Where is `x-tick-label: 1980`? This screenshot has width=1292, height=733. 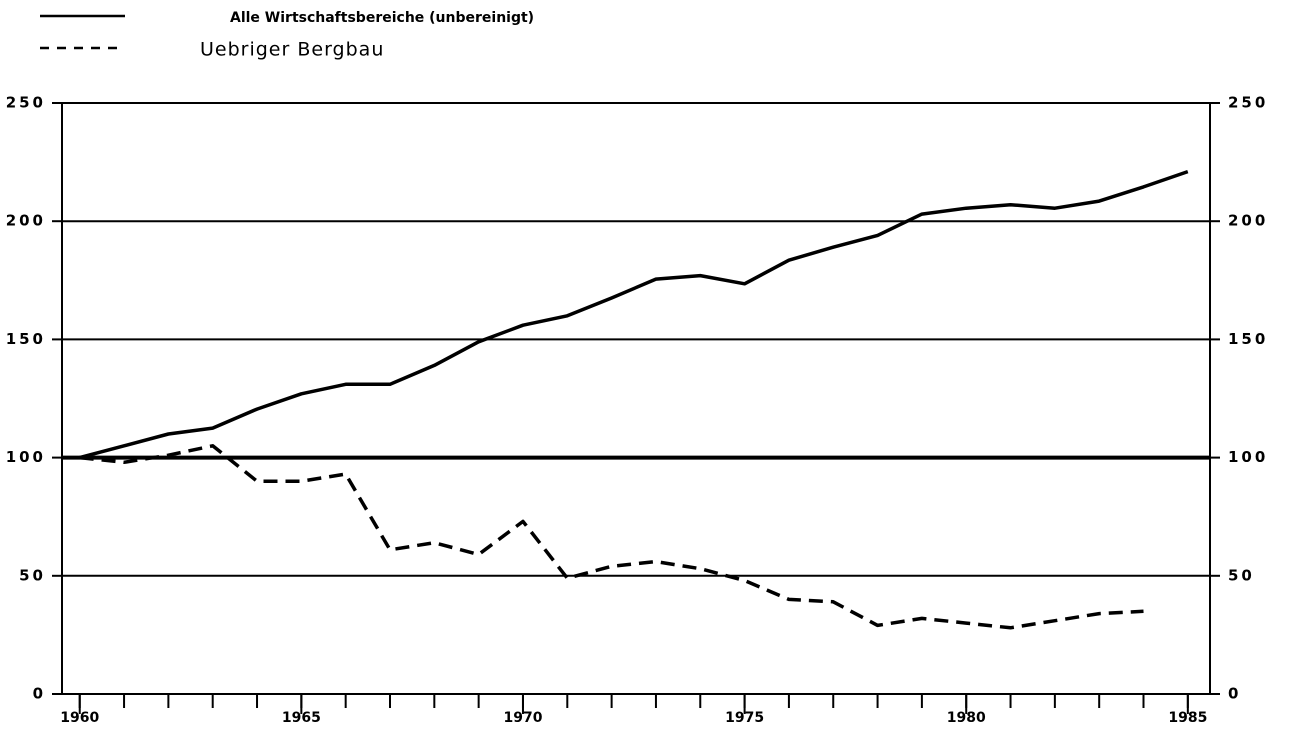
x-tick-label: 1980 is located at coordinates (966, 718).